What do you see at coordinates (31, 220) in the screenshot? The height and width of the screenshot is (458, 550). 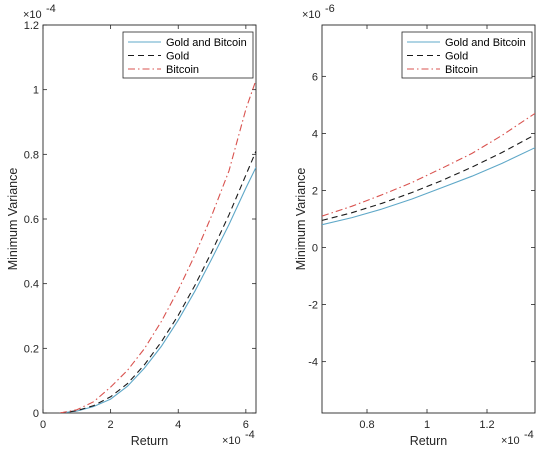 I see `y-tick-label: 0.6` at bounding box center [31, 220].